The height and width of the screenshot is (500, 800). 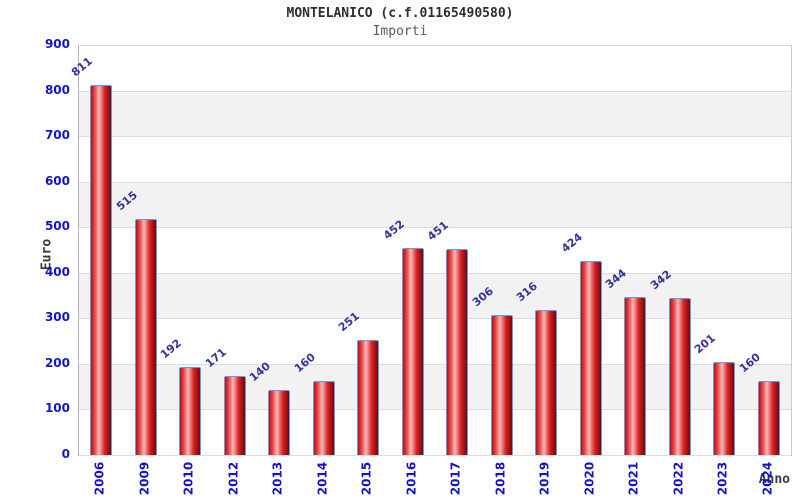 I want to click on x-tick-label: 2021, so click(x=633, y=478).